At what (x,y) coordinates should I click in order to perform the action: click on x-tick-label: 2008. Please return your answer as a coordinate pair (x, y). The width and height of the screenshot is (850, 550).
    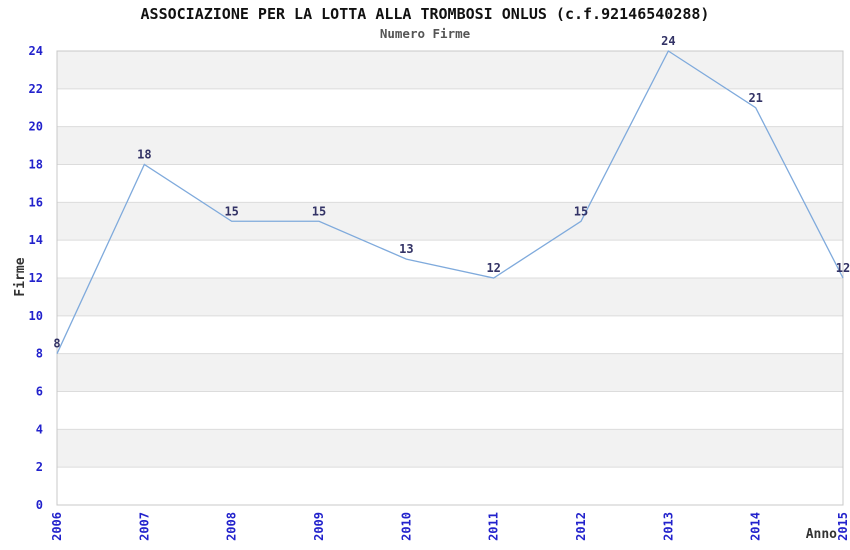
    Looking at the image, I should click on (232, 526).